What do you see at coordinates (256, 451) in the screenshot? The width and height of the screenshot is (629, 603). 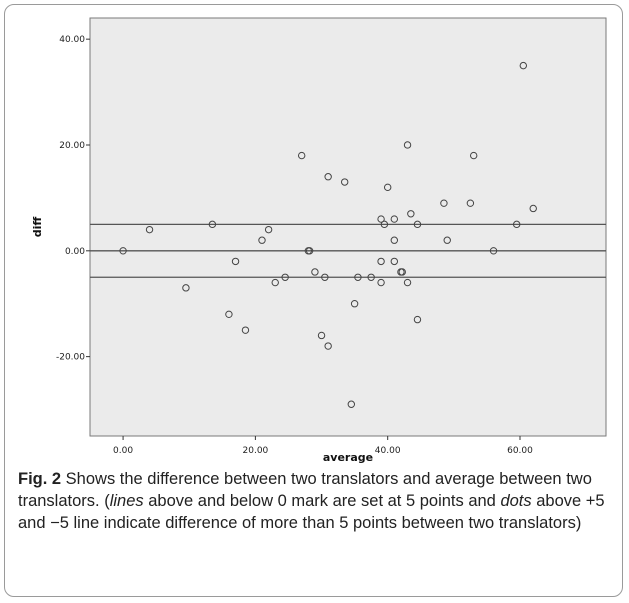 I see `x-tick-label: 20.00` at bounding box center [256, 451].